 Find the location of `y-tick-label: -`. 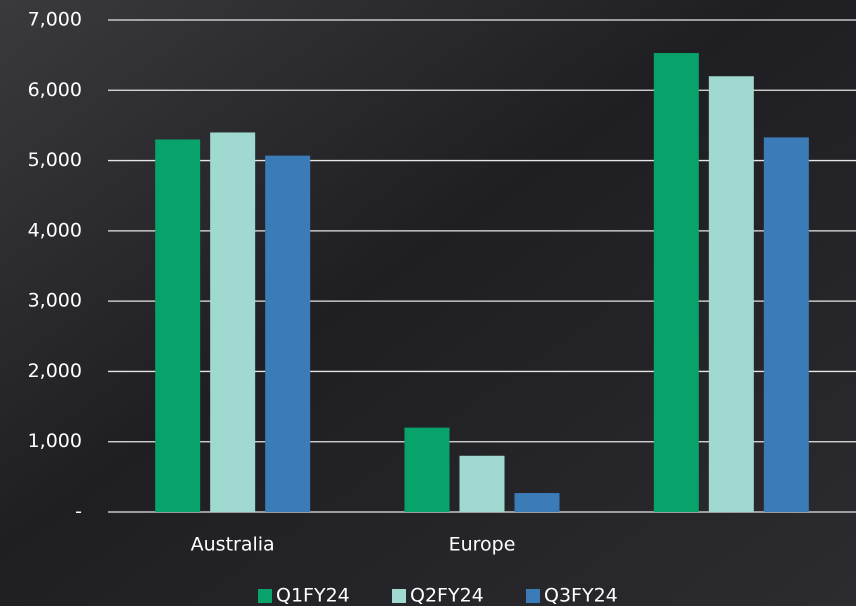

y-tick-label: - is located at coordinates (78, 512).